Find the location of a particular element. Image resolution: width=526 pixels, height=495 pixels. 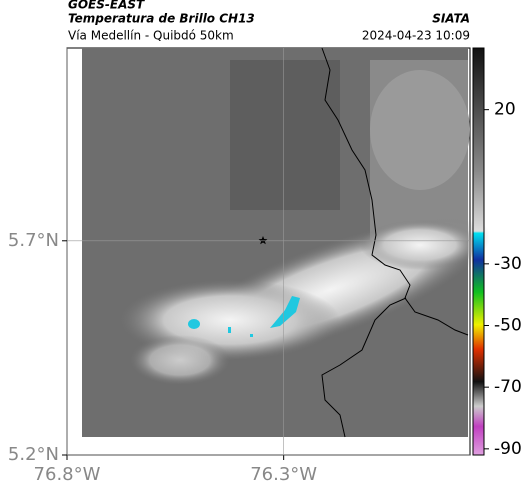

timestamp: 2024-04-23 10:09 is located at coordinates (416, 36).